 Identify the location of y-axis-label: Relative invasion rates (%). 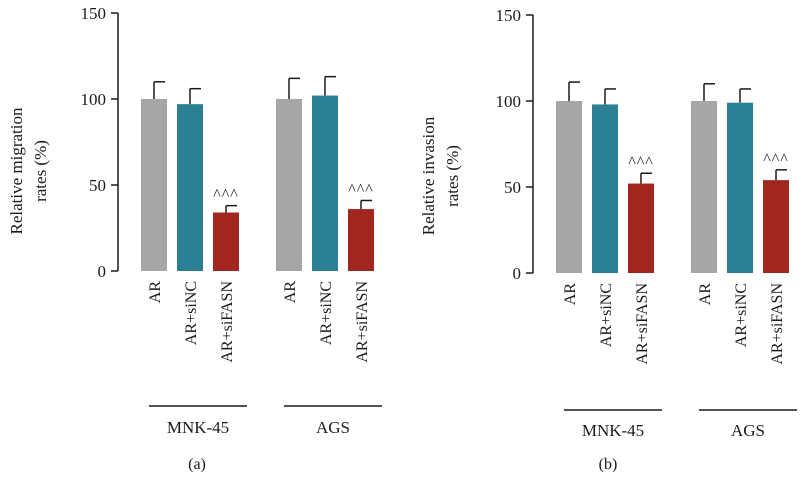
(440, 175).